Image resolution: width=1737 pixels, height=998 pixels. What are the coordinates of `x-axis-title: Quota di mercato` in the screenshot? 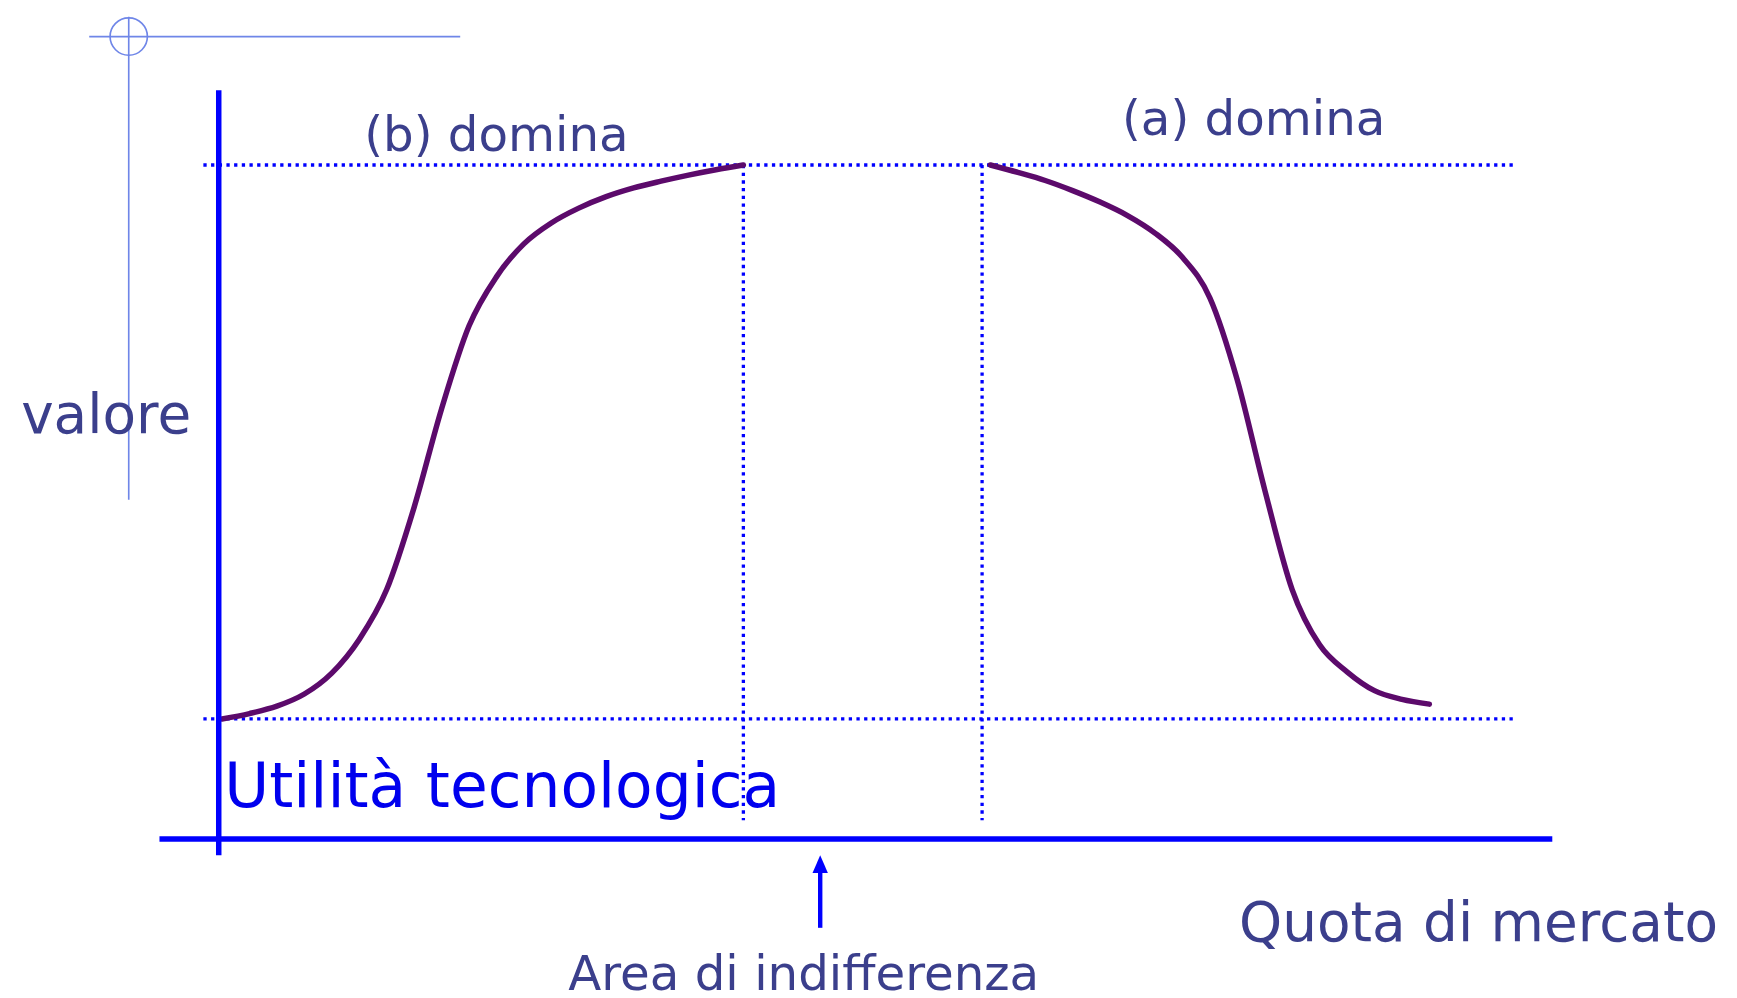 It's located at (1479, 921).